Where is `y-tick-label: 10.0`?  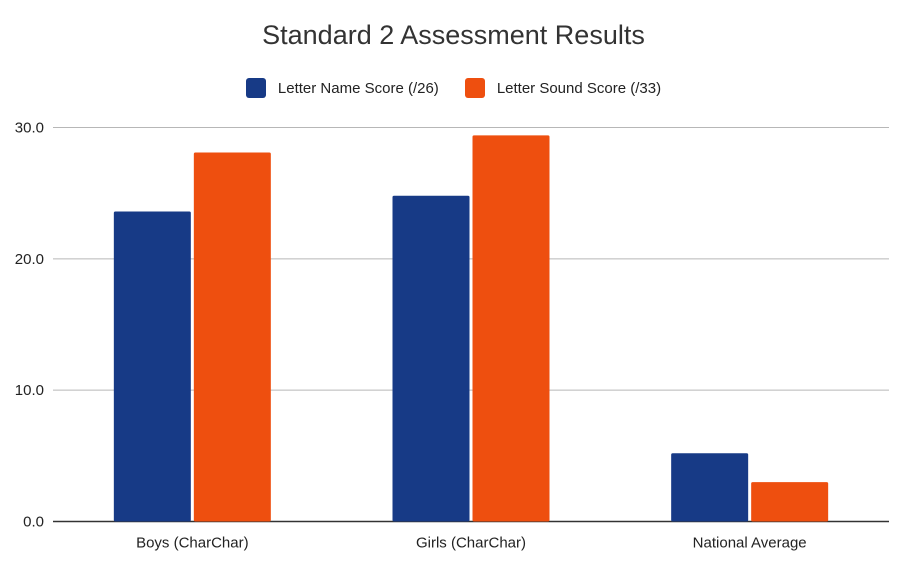 y-tick-label: 10.0 is located at coordinates (29, 390).